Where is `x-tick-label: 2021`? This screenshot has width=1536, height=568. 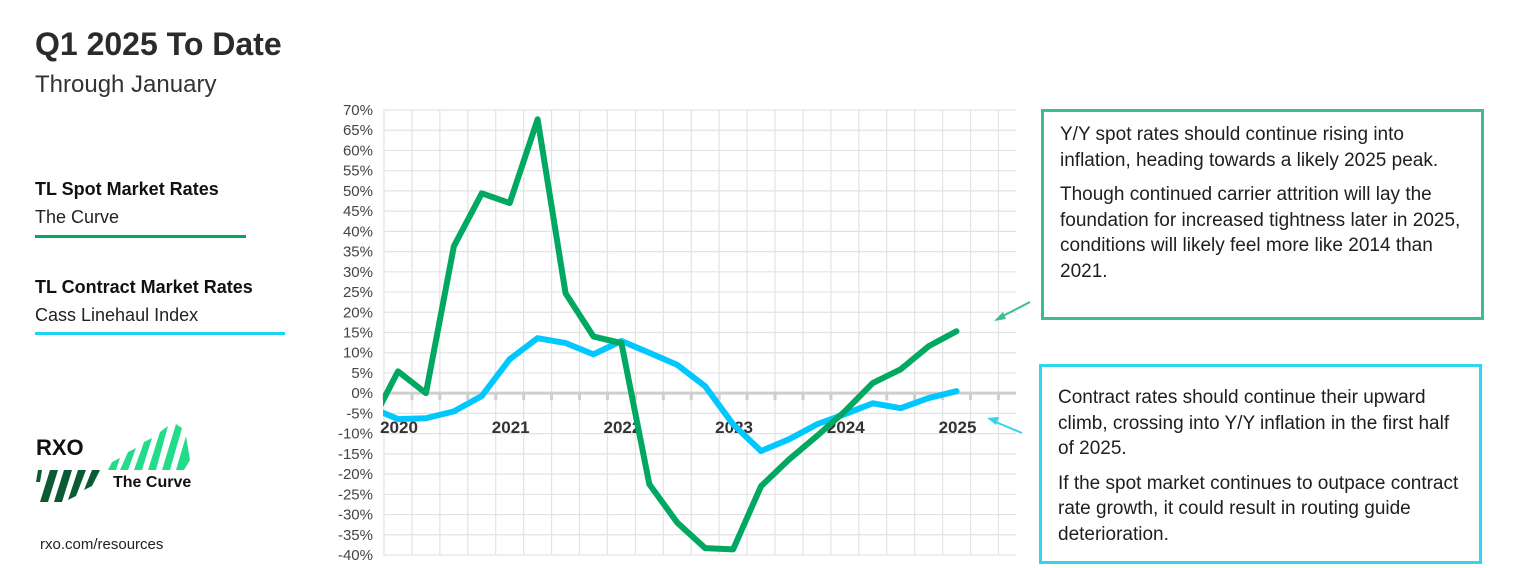
x-tick-label: 2021 is located at coordinates (511, 427).